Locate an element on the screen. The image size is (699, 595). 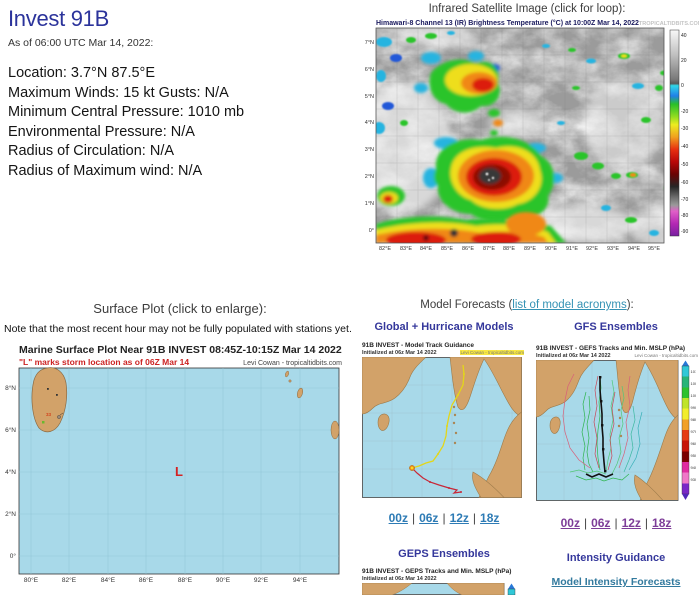
svg-text: -90 is located at coordinates (684, 232).